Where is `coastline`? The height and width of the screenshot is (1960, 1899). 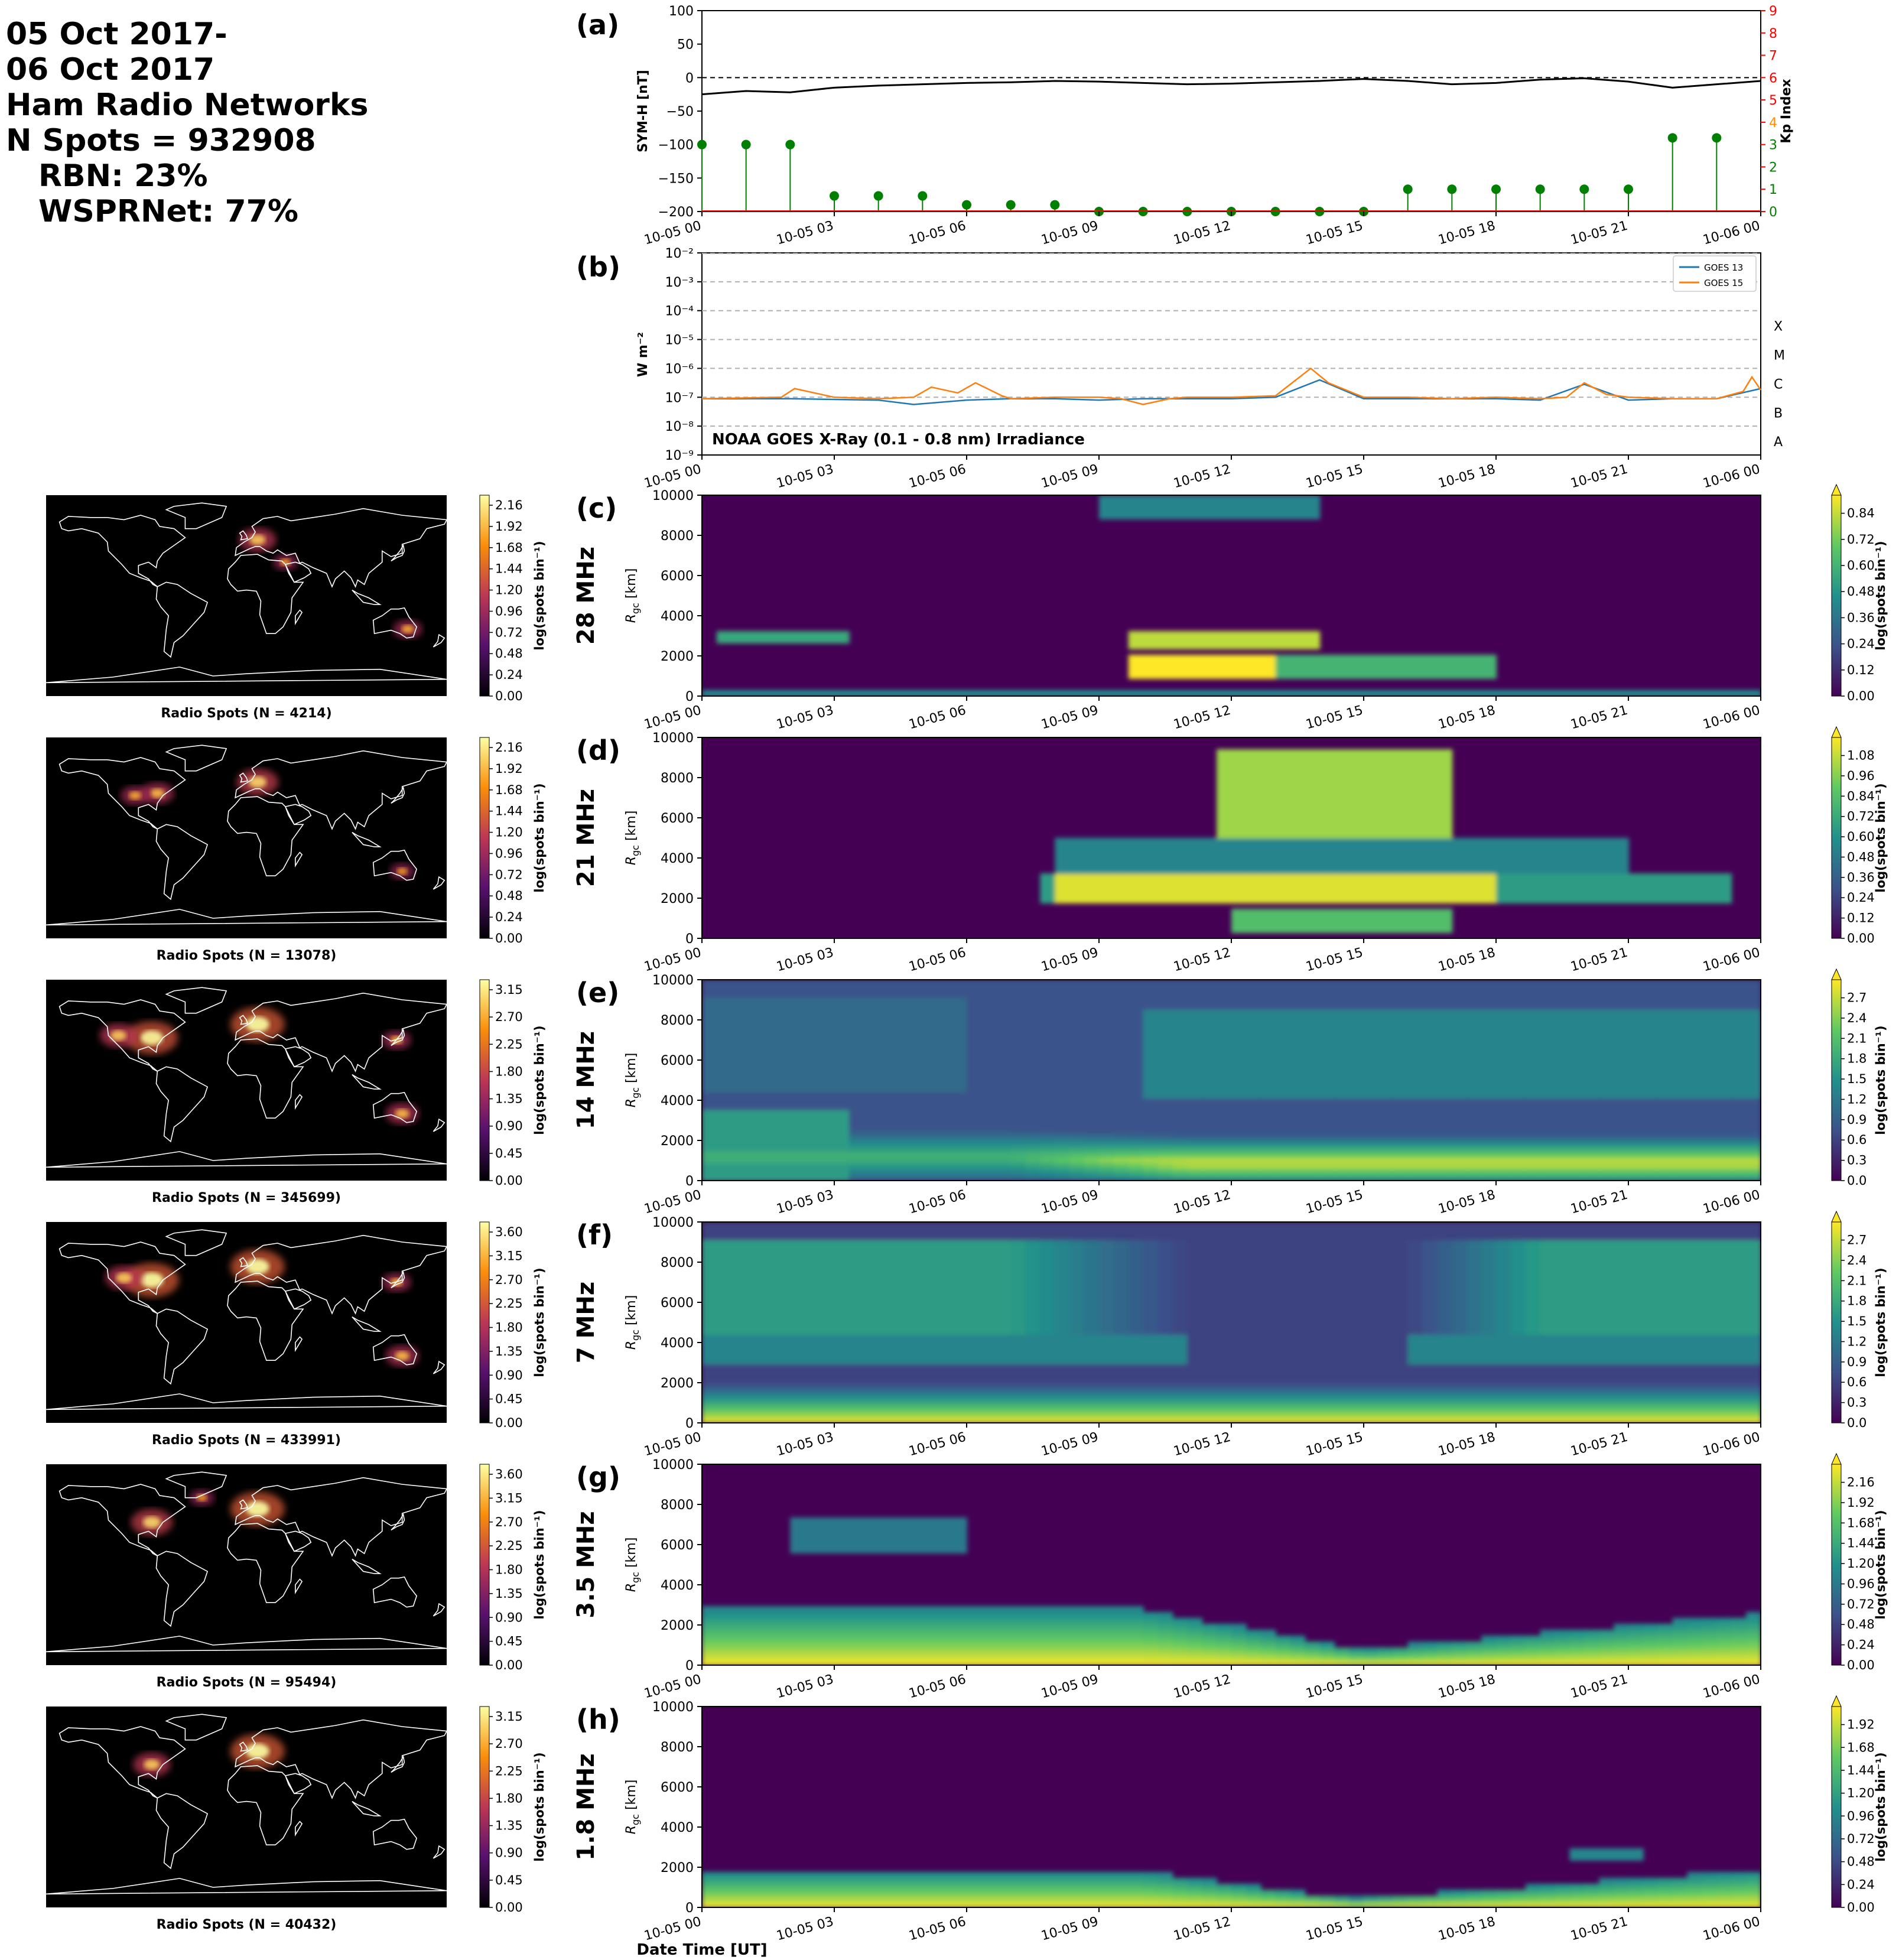
coastline is located at coordinates (299, 859).